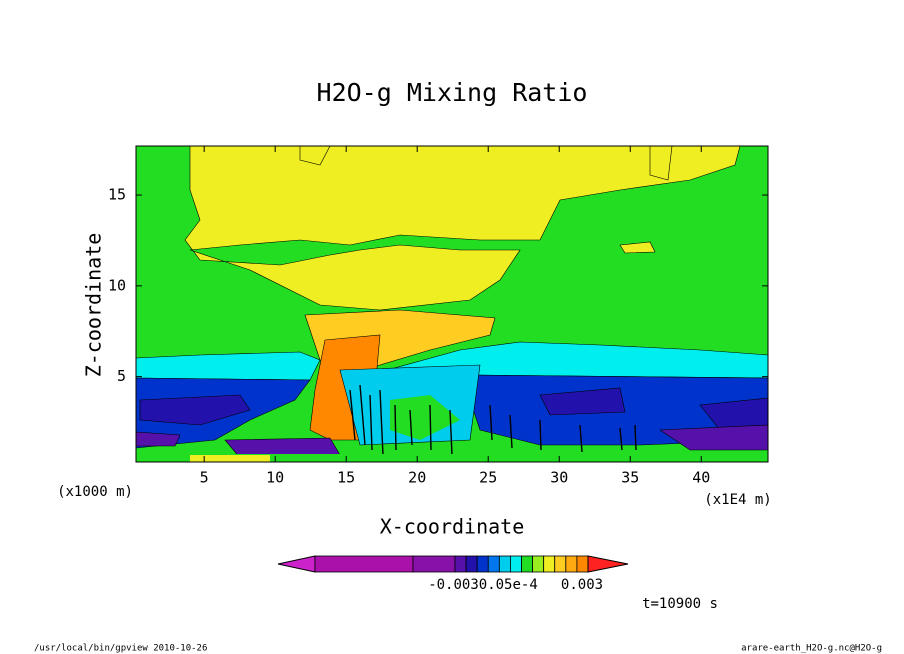  Describe the element at coordinates (582, 585) in the screenshot. I see `colorbar-label: 0.003` at that location.